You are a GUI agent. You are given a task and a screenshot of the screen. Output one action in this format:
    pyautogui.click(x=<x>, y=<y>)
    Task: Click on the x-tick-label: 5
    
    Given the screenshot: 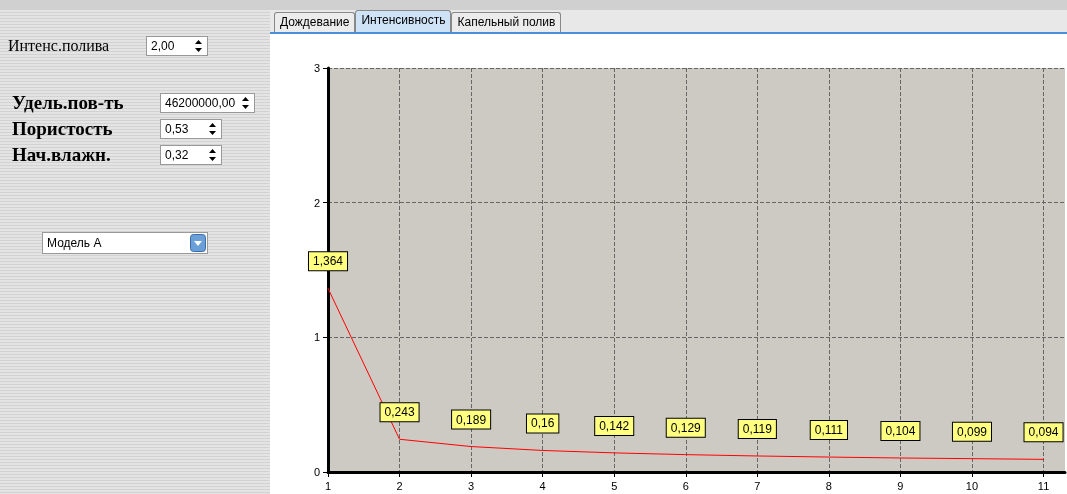 What is the action you would take?
    pyautogui.click(x=614, y=485)
    